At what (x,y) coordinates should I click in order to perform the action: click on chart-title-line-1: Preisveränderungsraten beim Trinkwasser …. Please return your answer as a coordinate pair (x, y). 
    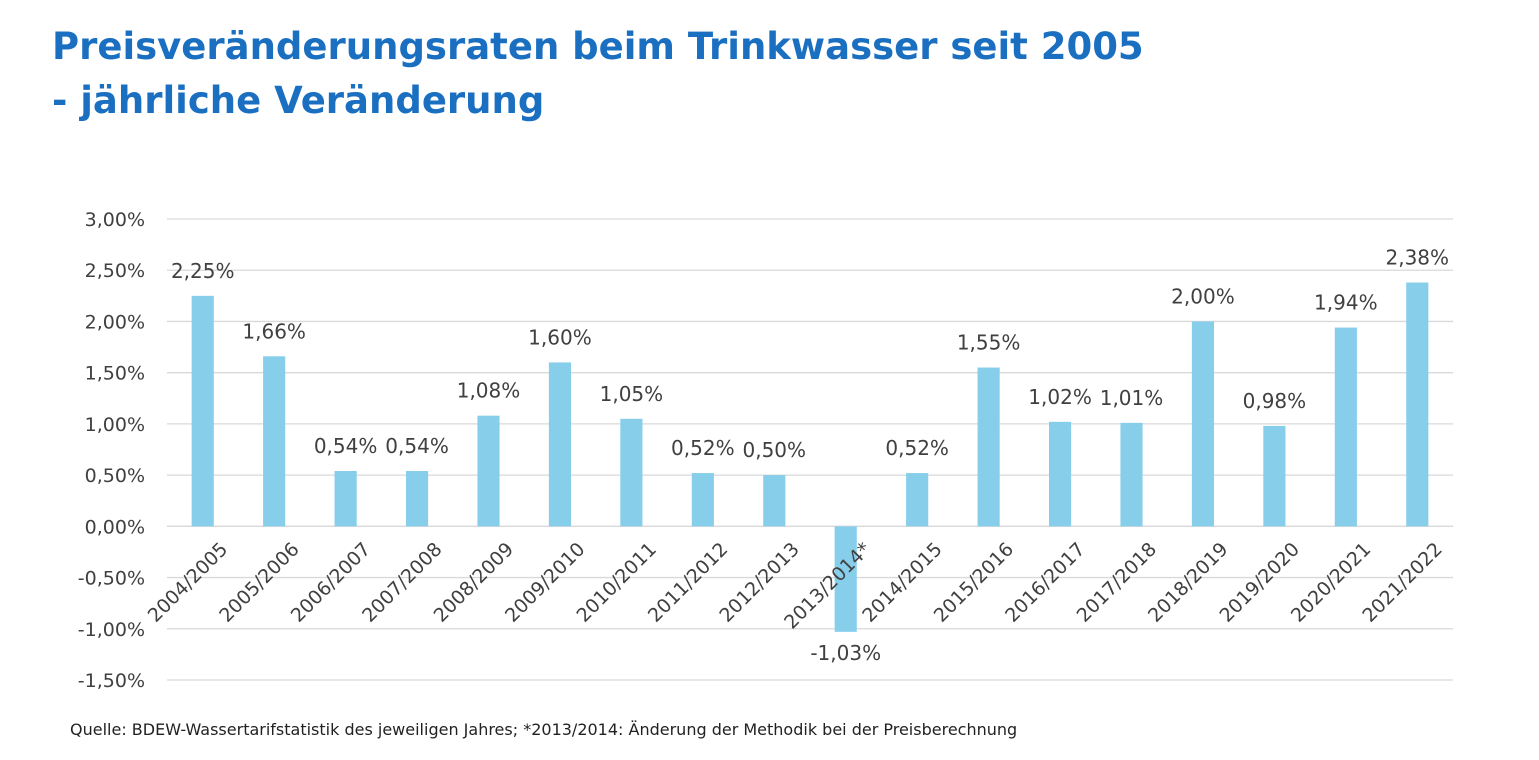
    Looking at the image, I should click on (598, 46).